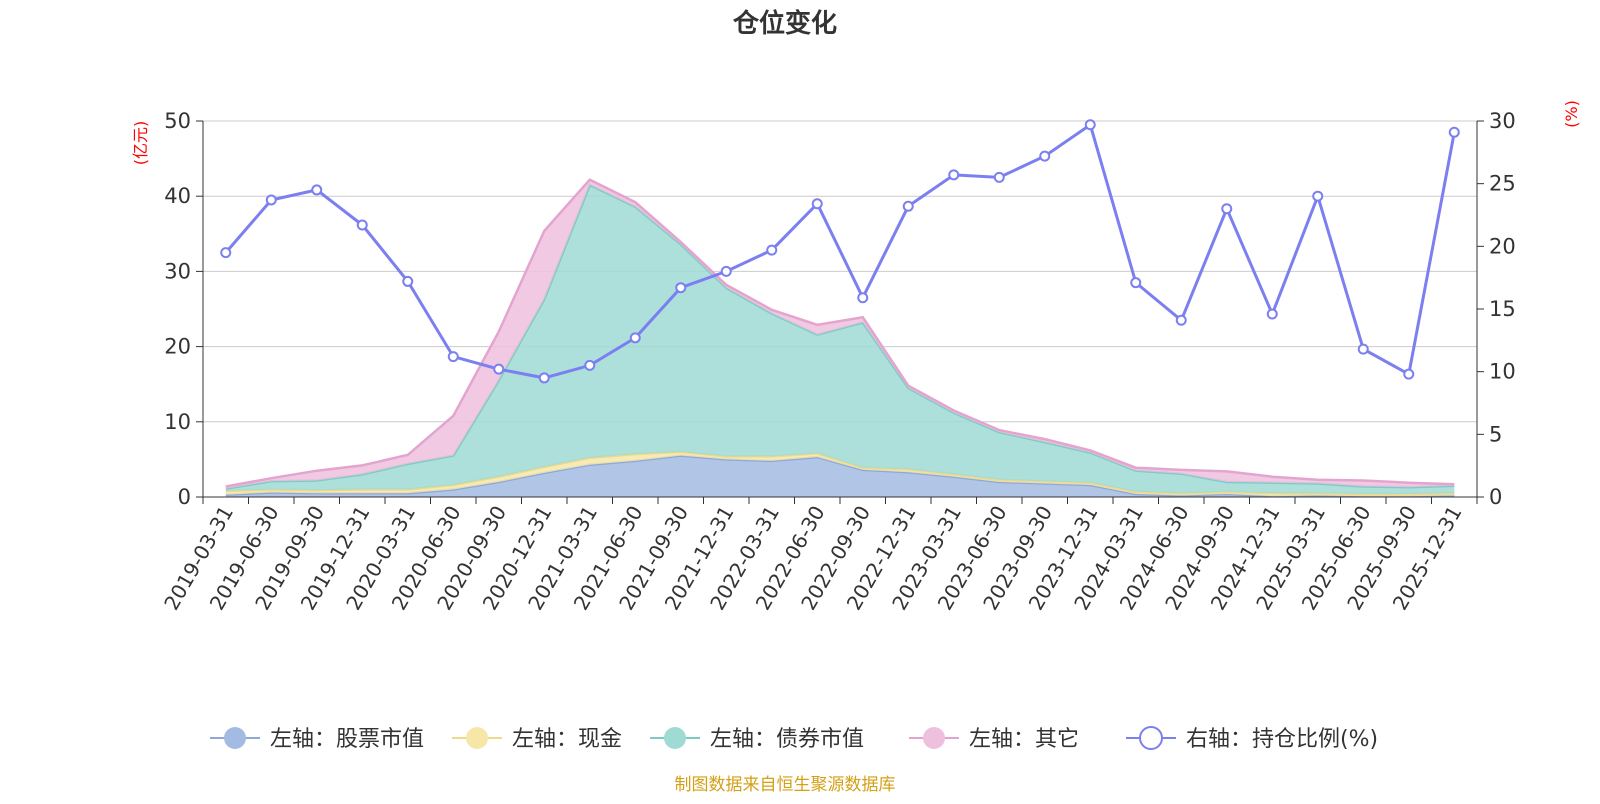  I want to click on right-axis-unit: (%), so click(1571, 114).